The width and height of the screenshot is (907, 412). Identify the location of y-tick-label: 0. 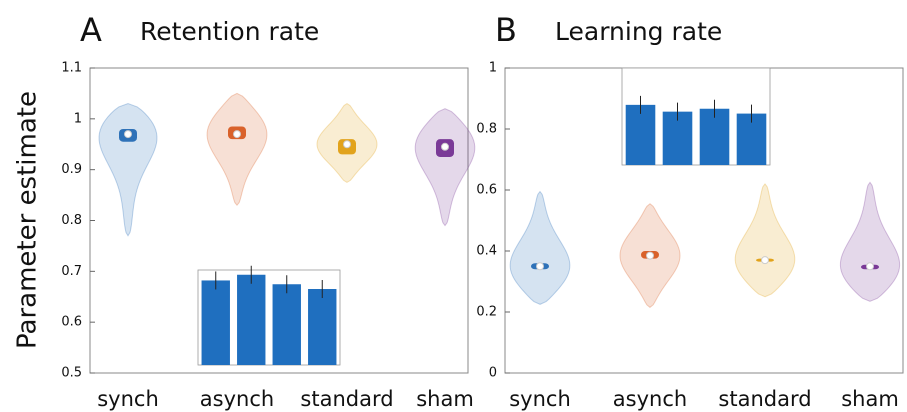
(493, 373).